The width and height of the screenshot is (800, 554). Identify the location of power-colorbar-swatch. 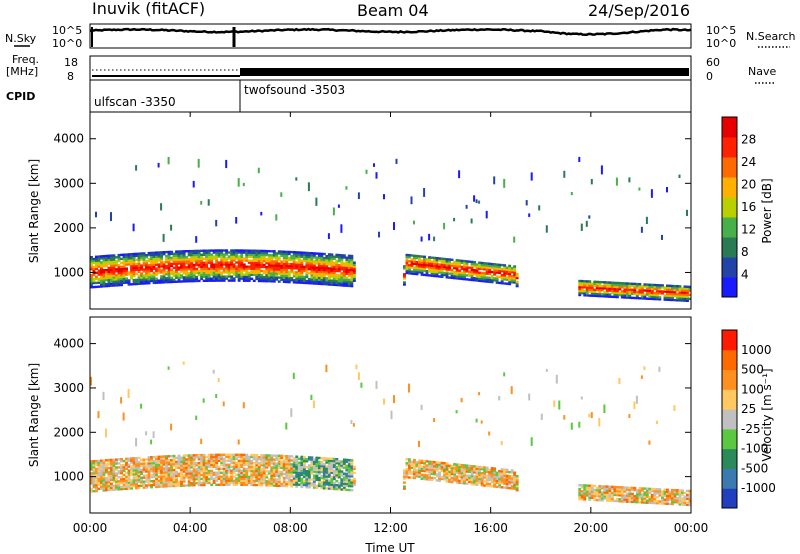
(729, 187).